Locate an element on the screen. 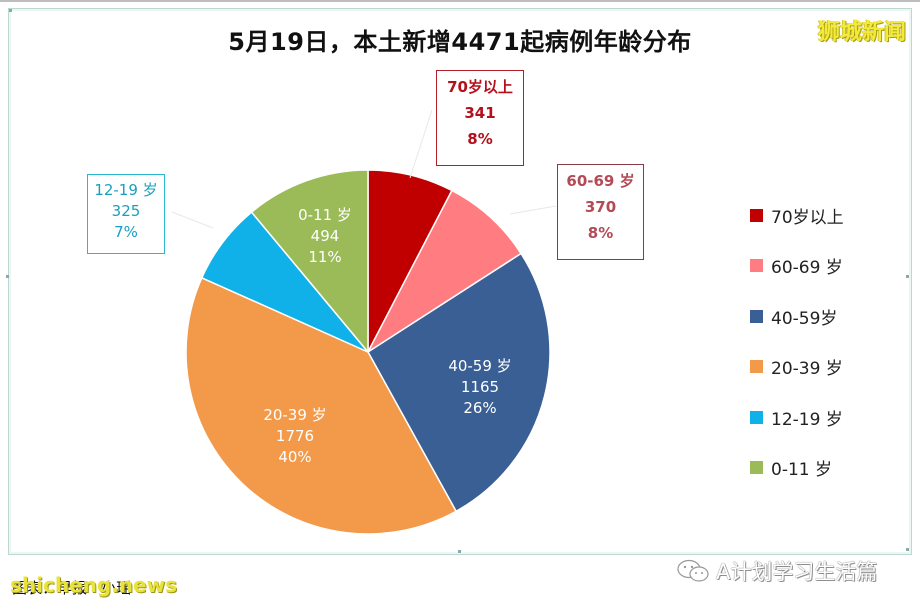 This screenshot has width=920, height=610. slice-label-value: 1165 is located at coordinates (480, 387).